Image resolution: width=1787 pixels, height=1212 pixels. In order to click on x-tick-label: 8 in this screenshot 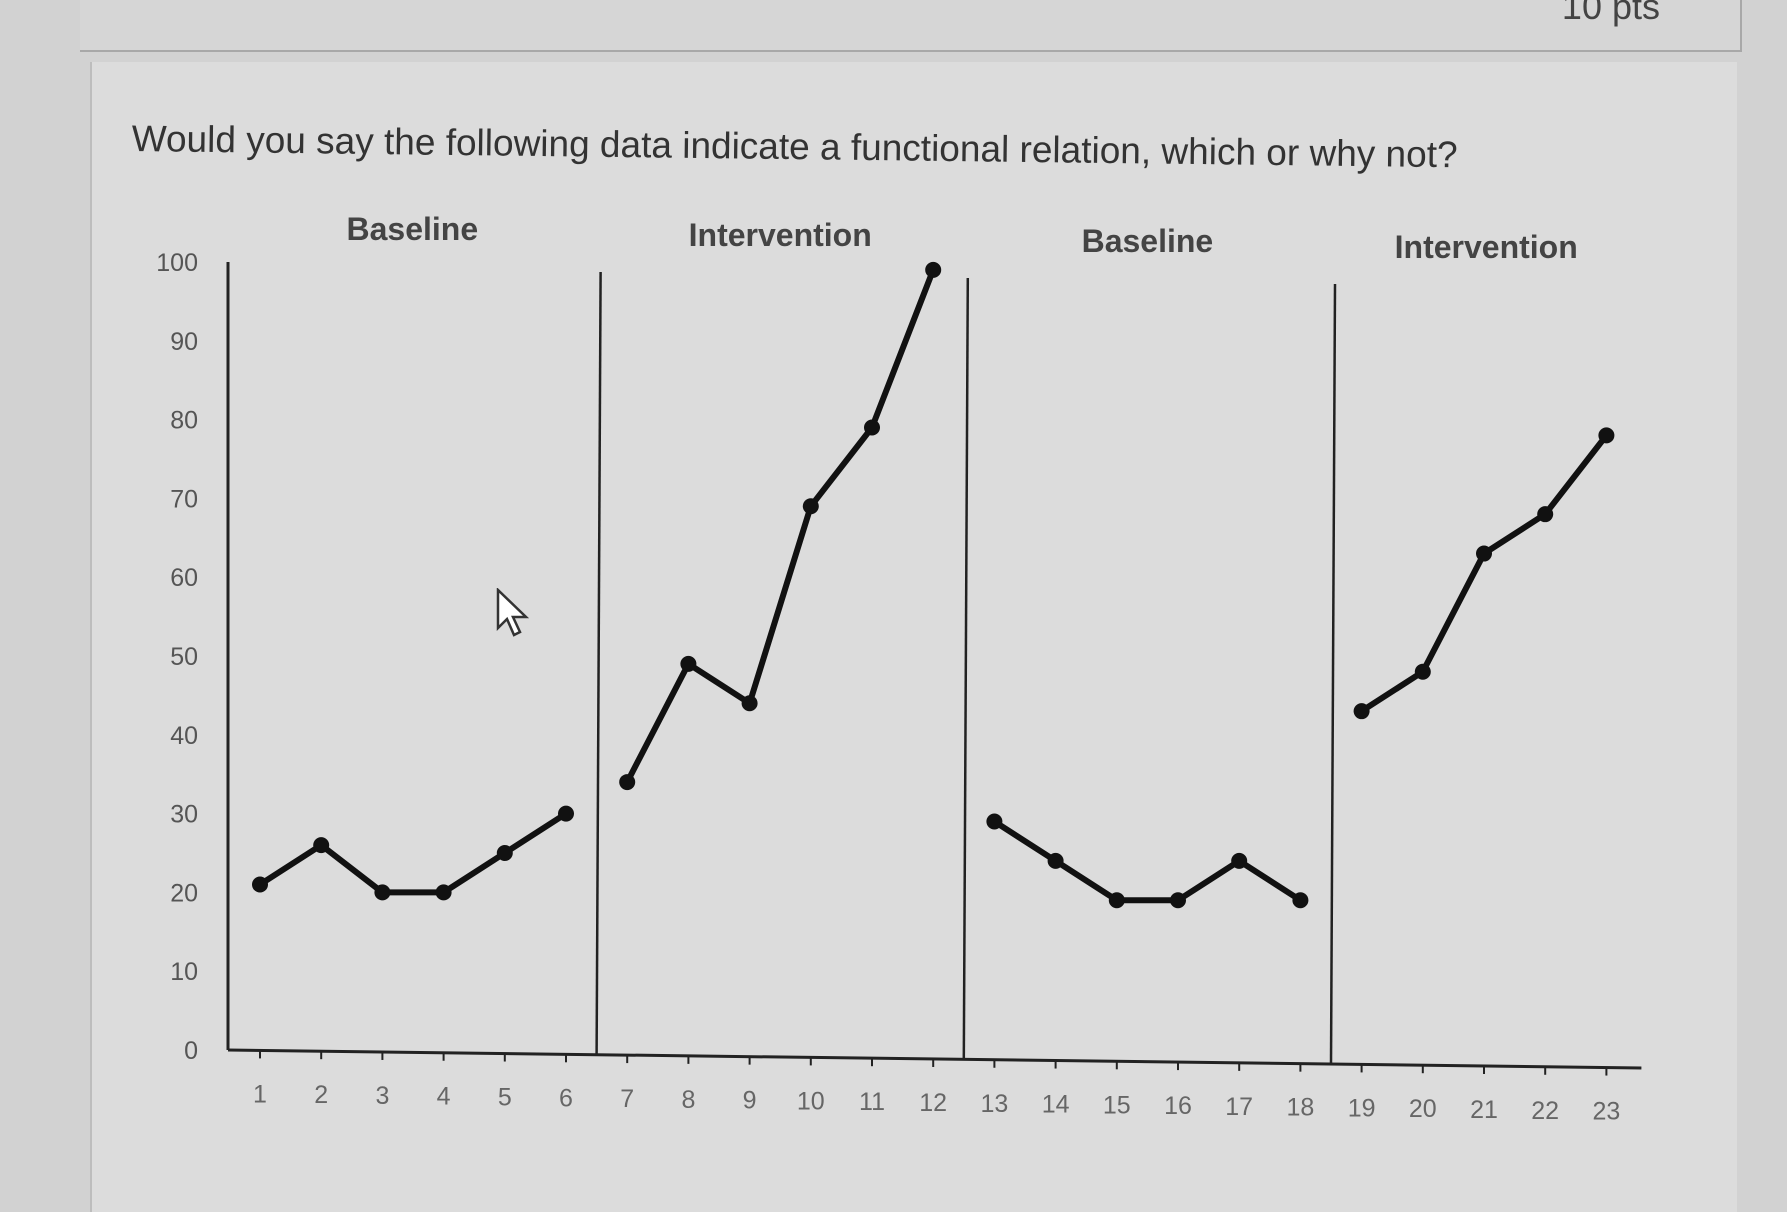, I will do `click(688, 1100)`.